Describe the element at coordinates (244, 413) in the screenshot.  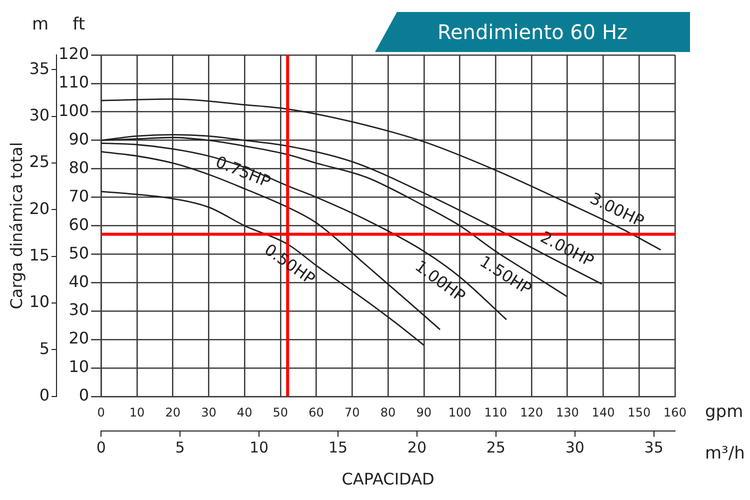
I see `x-tick-label: 40` at that location.